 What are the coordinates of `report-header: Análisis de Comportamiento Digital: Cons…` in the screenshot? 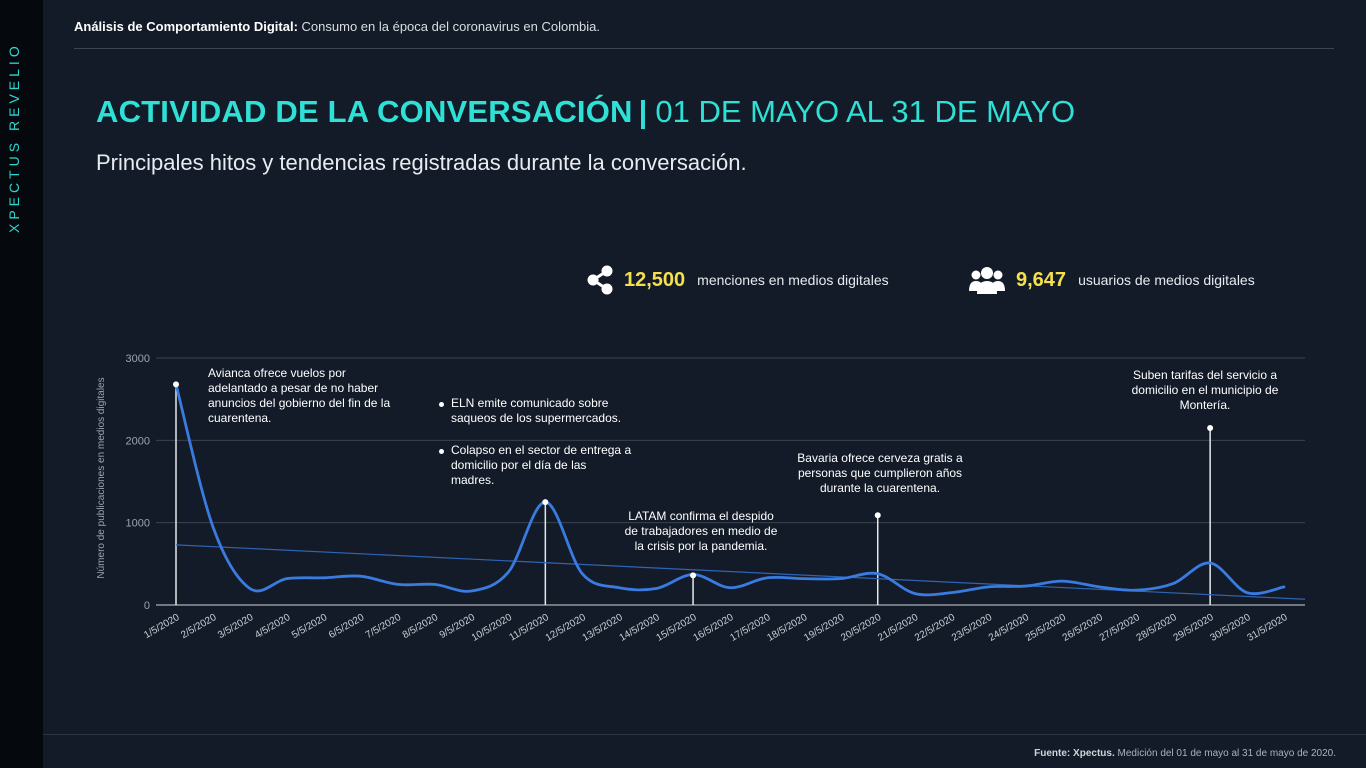 It's located at (337, 26).